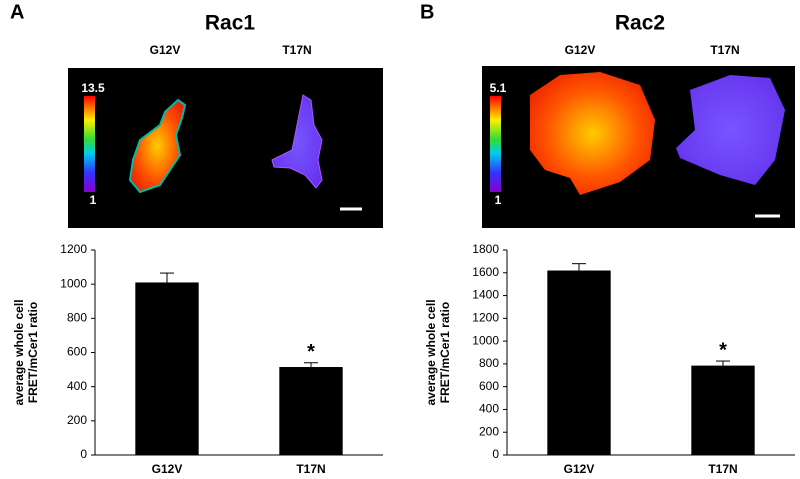 This screenshot has height=479, width=800. I want to click on y-tick-label: 1800, so click(485, 249).